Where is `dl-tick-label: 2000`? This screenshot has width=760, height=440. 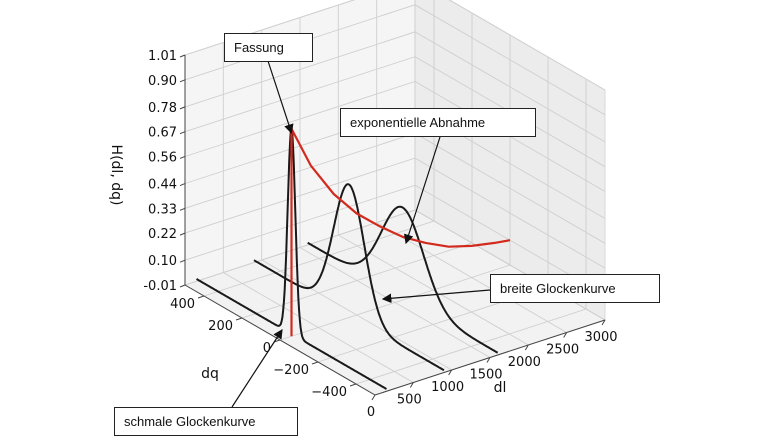 dl-tick-label: 2000 is located at coordinates (524, 362).